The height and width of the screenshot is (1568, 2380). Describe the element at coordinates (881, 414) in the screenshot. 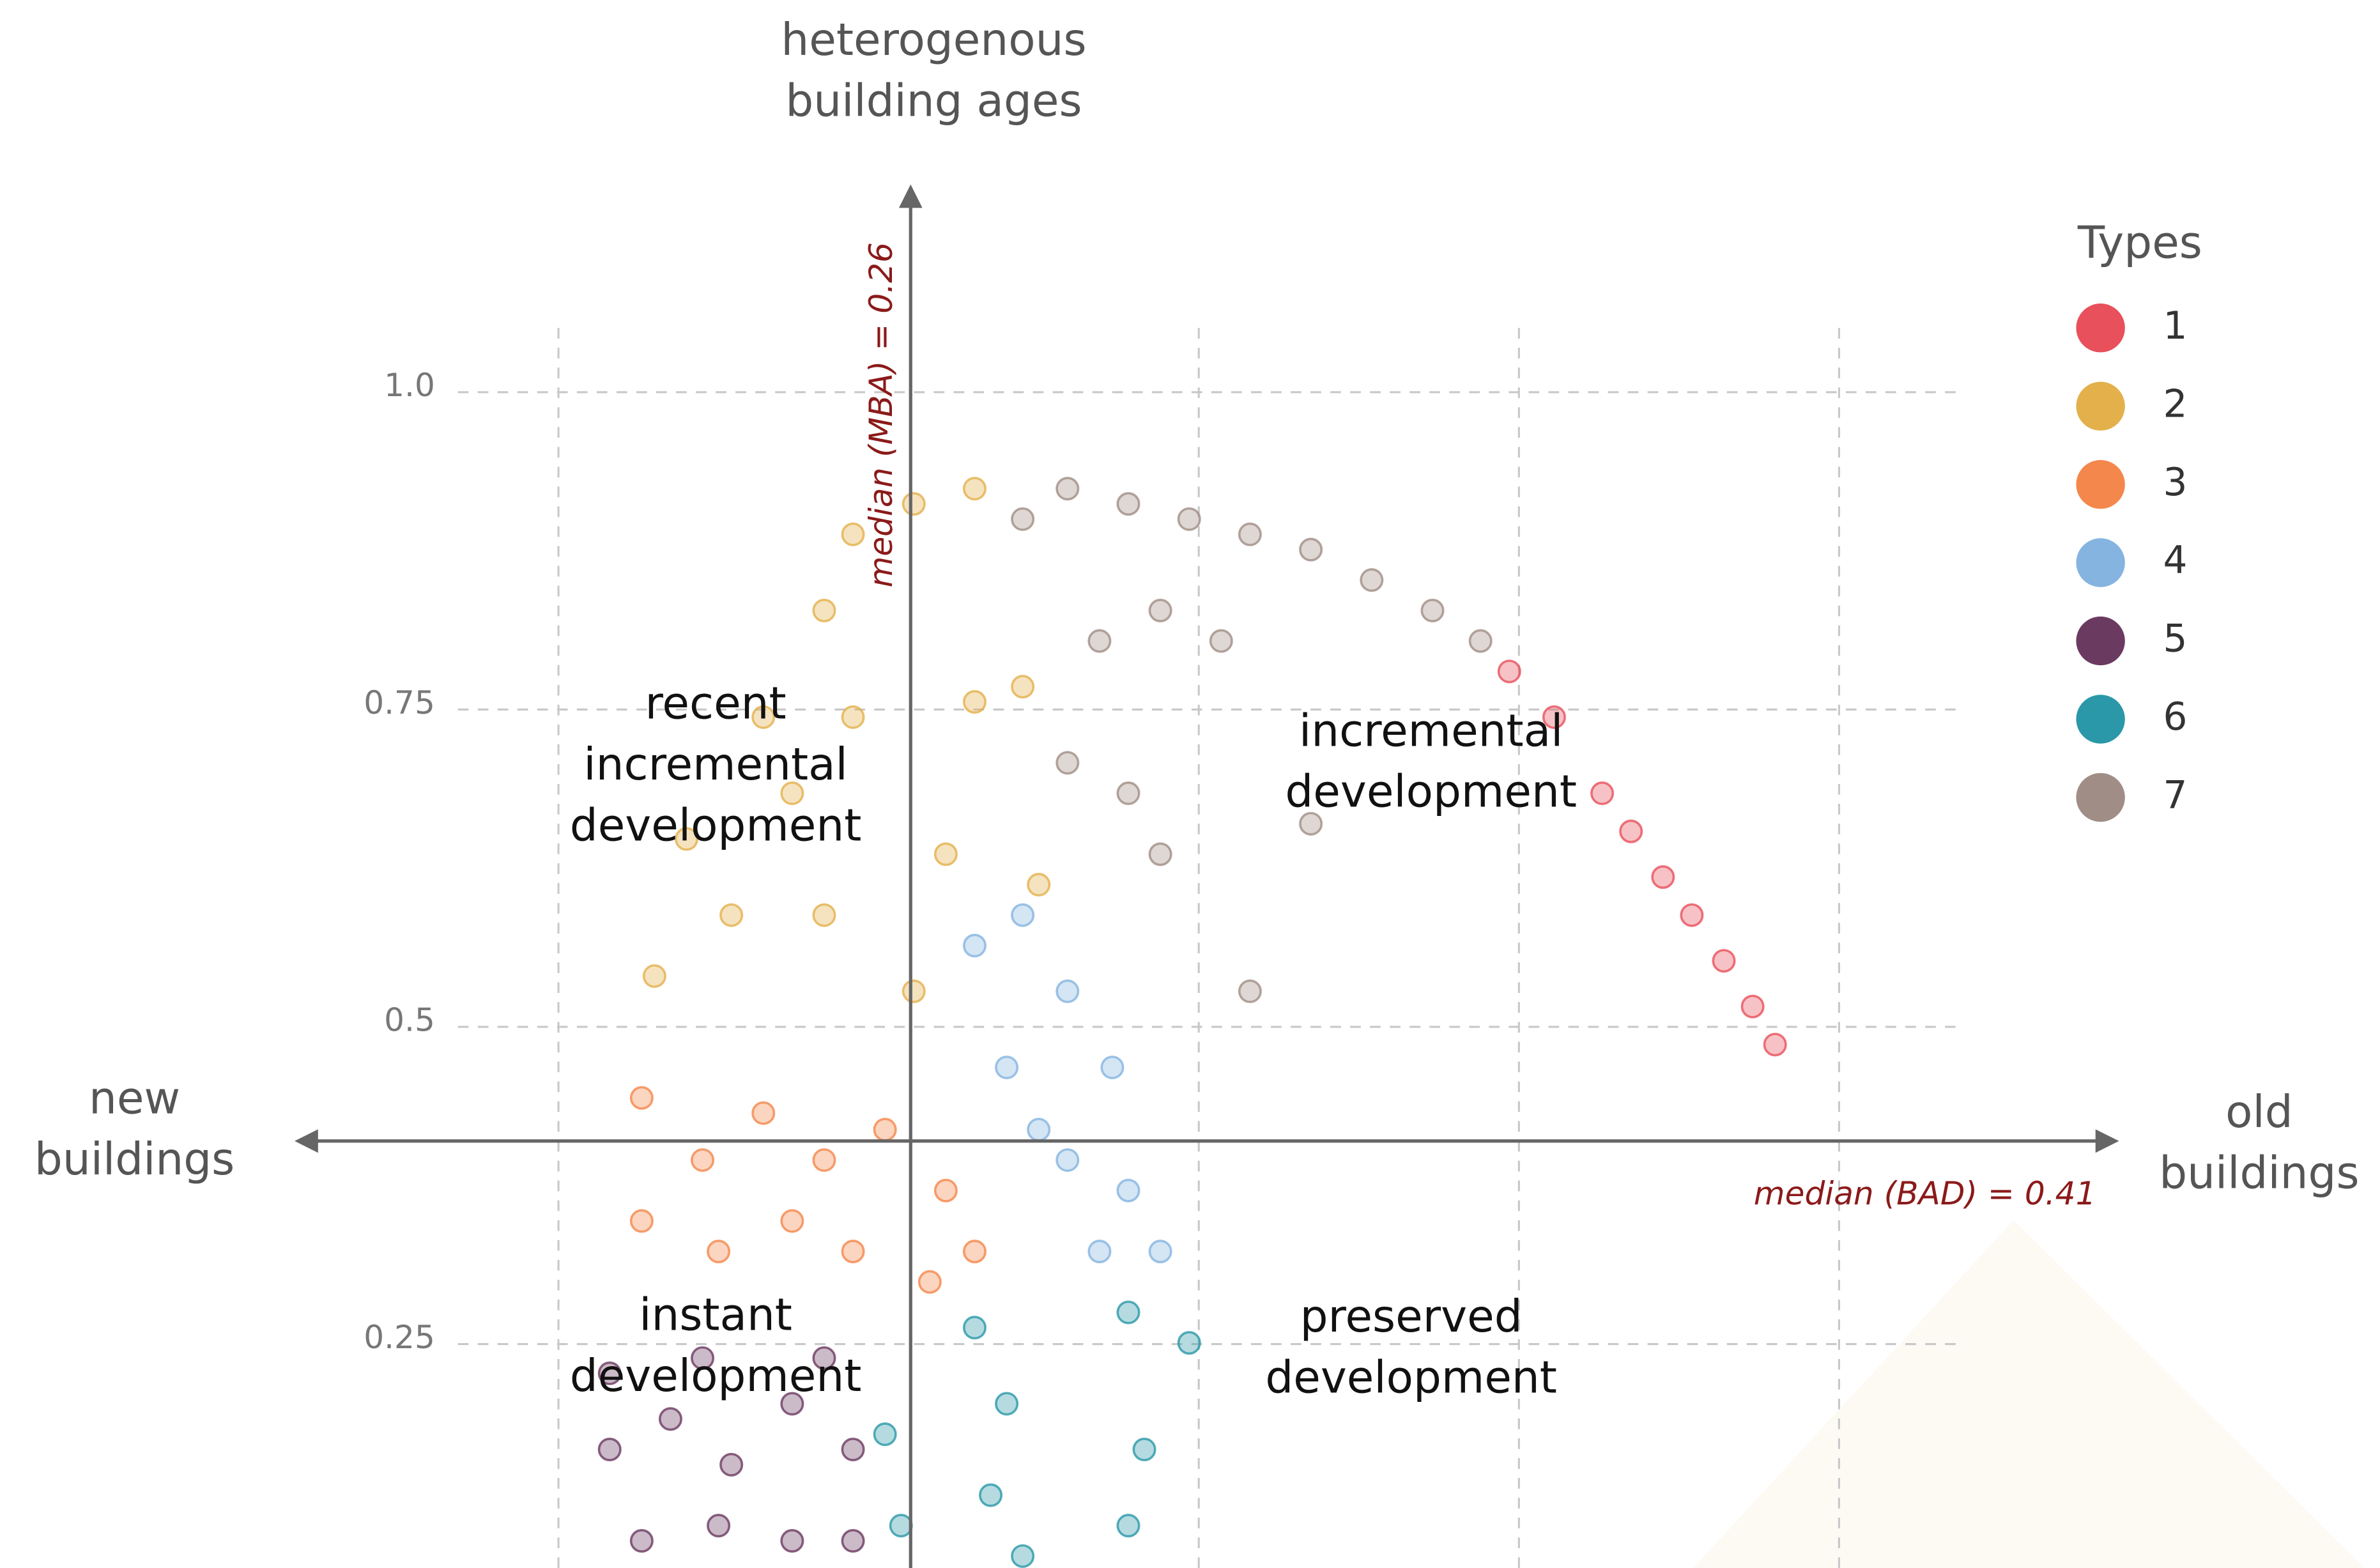

I see `median-label: median (MBA) = 0.26` at that location.